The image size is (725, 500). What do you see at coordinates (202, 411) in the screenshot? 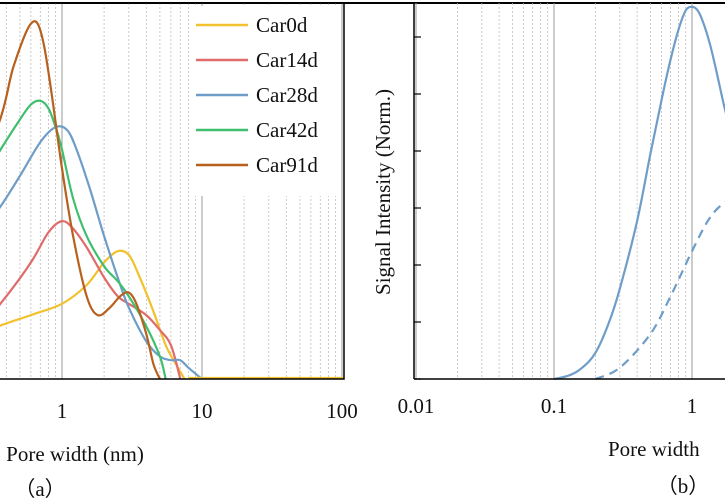
I see `x-tick-label: 10` at bounding box center [202, 411].